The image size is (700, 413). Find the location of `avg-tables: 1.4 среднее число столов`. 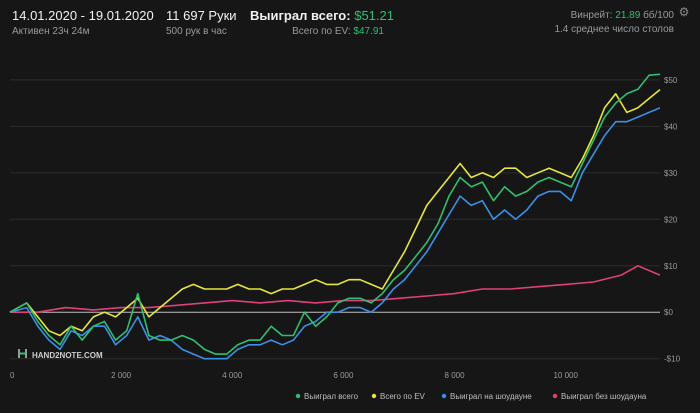

avg-tables: 1.4 среднее число столов is located at coordinates (614, 29).